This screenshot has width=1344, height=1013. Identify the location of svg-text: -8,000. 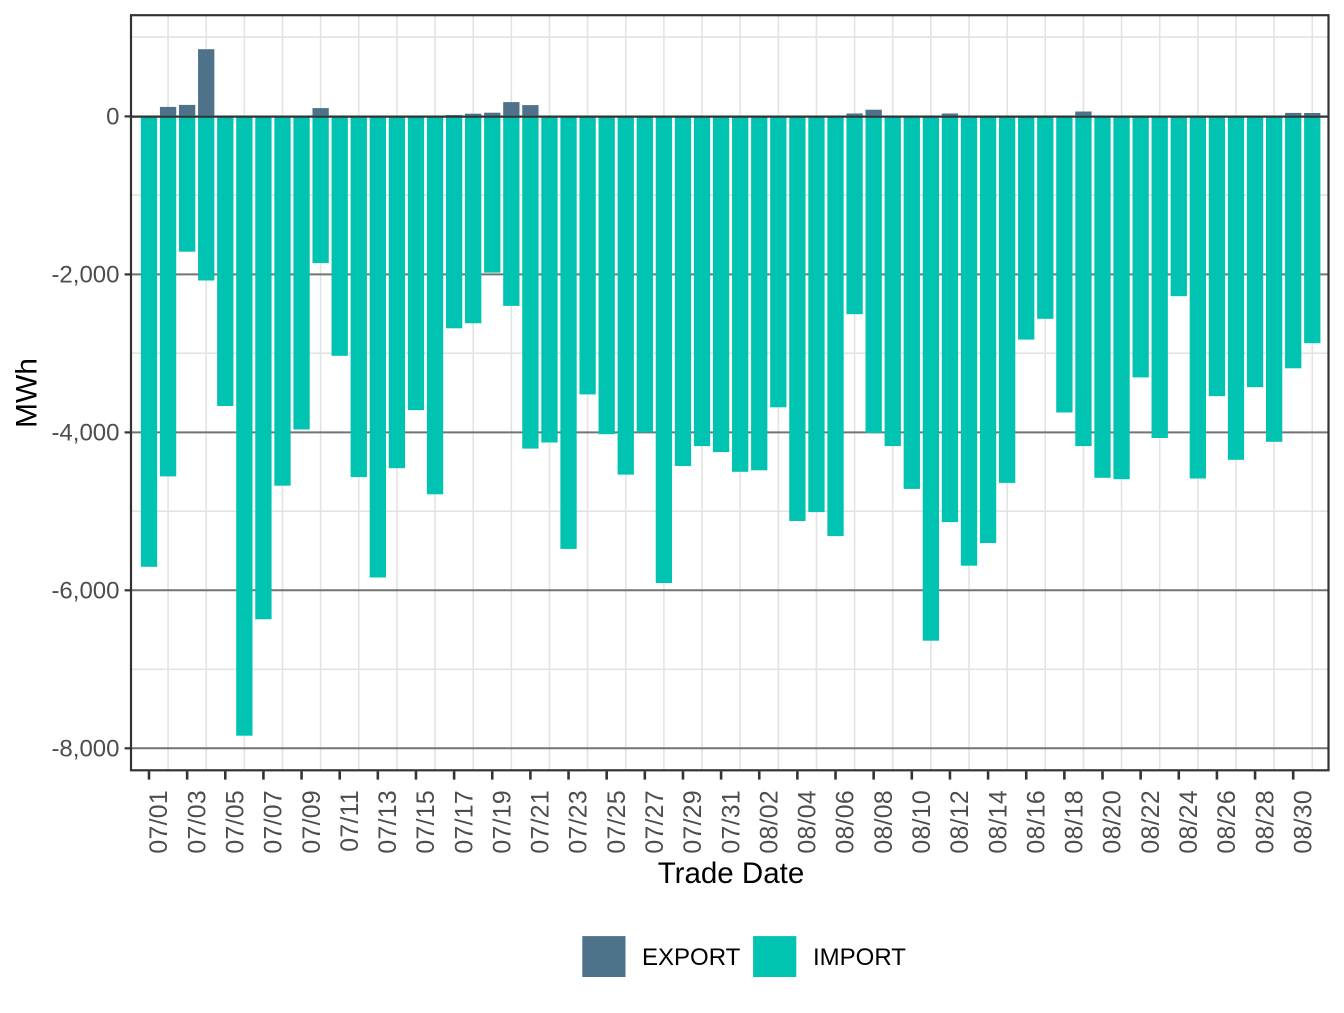
(85, 749).